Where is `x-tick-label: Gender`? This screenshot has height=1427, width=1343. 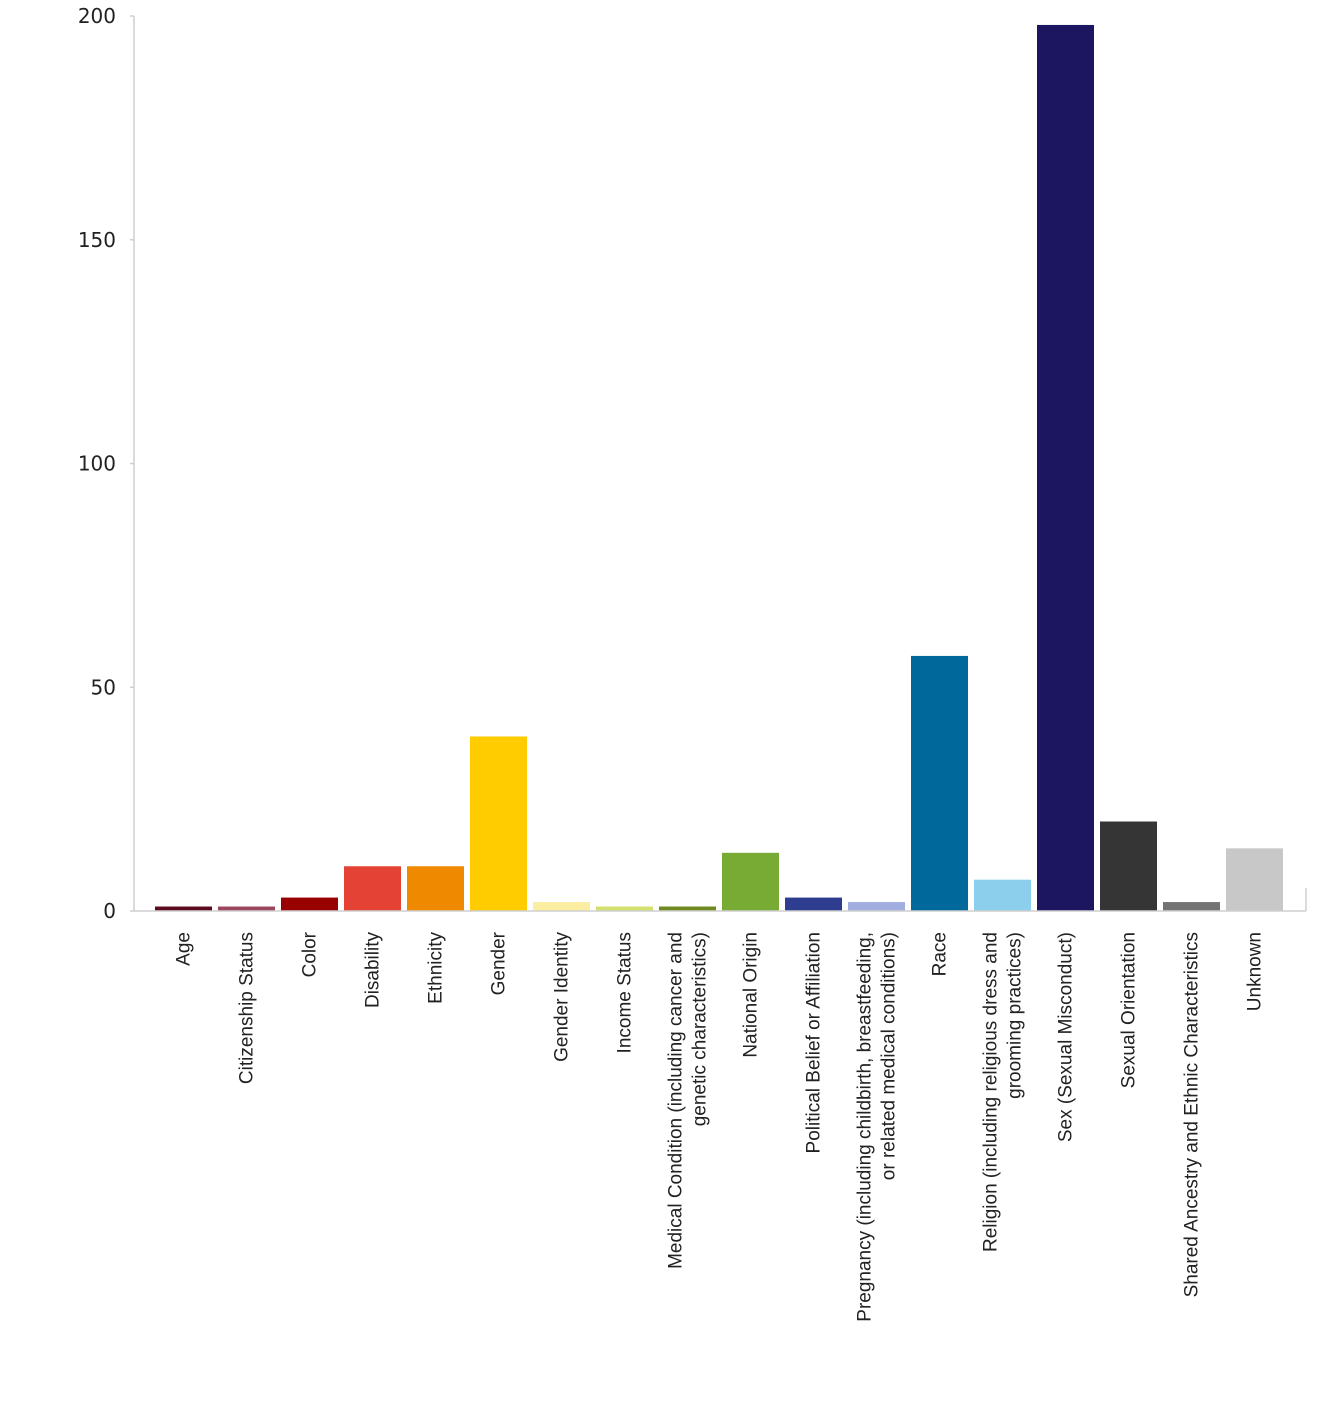
x-tick-label: Gender is located at coordinates (499, 963).